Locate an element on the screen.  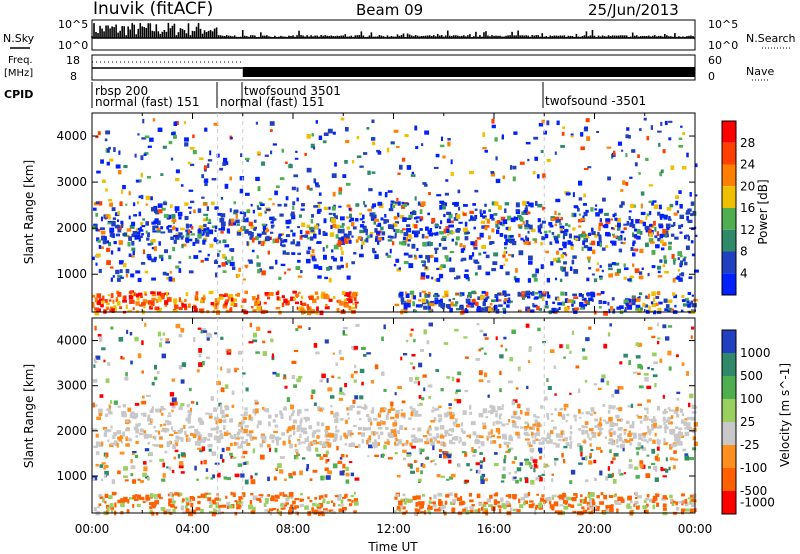
colorbar-tick-label: 500 is located at coordinates (751, 376).